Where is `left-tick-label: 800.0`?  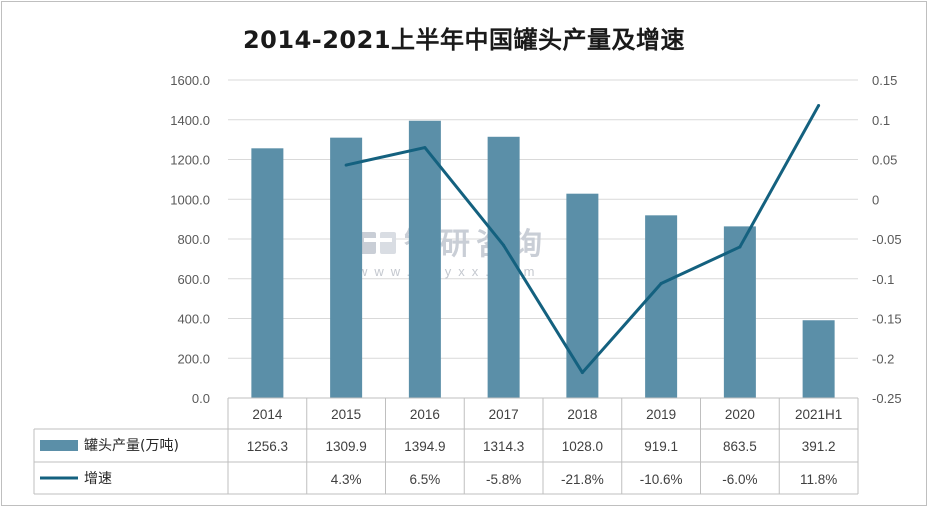
left-tick-label: 800.0 is located at coordinates (193, 239).